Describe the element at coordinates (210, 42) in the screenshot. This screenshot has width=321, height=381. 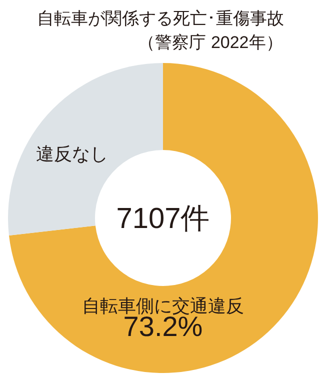
I see `subtitle: （警察庁 2022年）` at that location.